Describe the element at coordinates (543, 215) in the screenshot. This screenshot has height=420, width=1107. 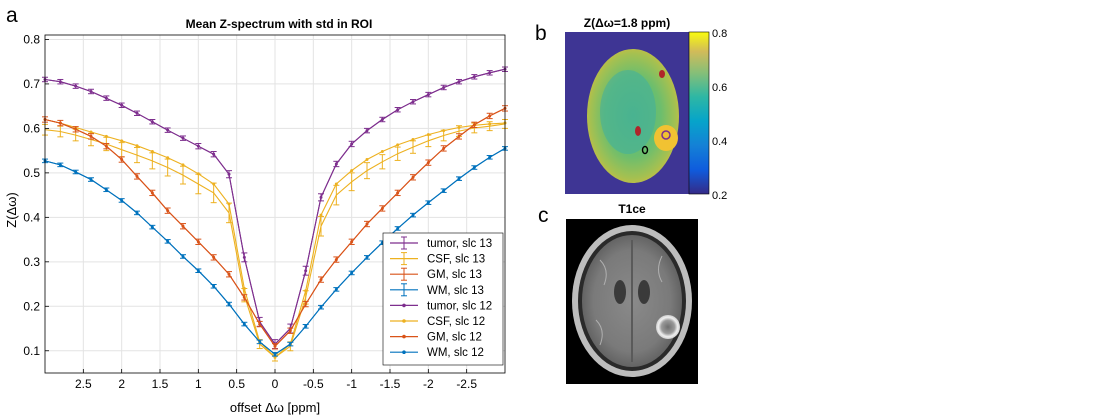
I see `panel-c-letter: c` at that location.